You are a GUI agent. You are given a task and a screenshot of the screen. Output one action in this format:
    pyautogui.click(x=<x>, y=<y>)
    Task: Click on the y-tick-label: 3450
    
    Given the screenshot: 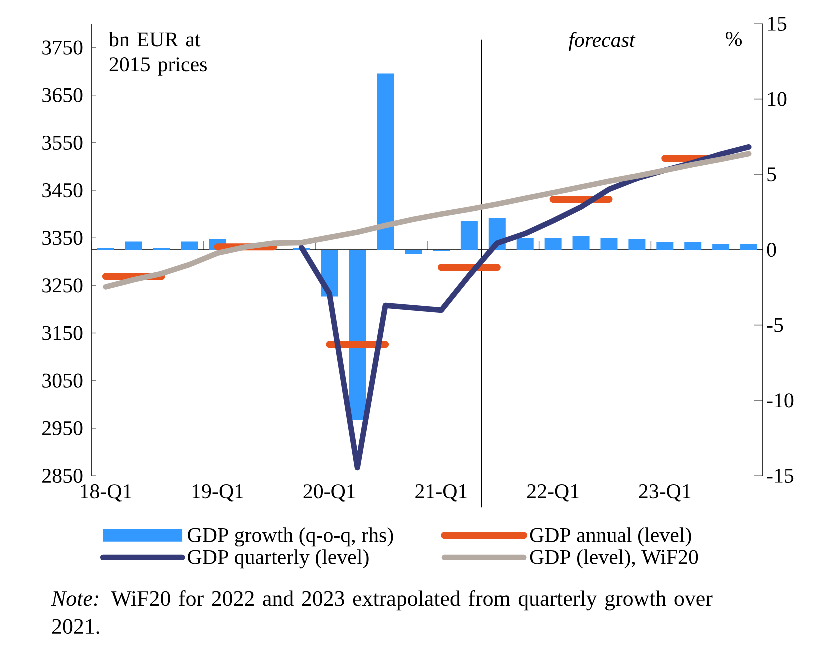 What is the action you would take?
    pyautogui.click(x=62, y=190)
    